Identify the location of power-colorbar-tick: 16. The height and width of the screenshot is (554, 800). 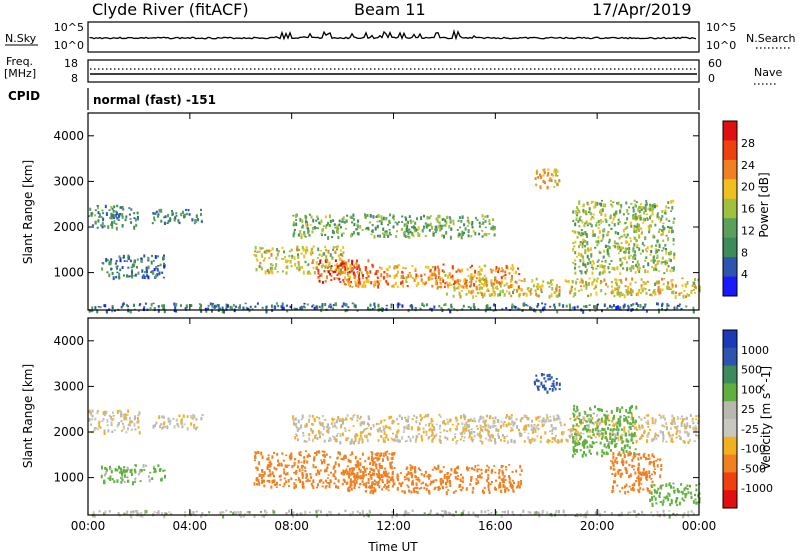
(748, 209).